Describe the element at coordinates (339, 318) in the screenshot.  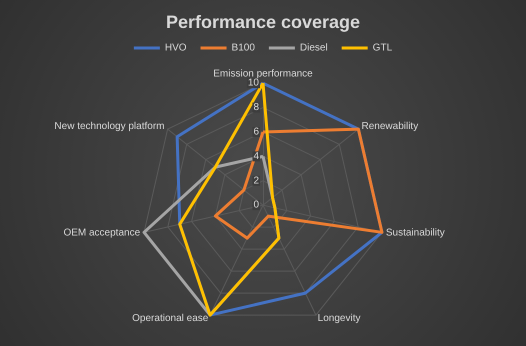
I see `spoke-label: Longevity` at that location.